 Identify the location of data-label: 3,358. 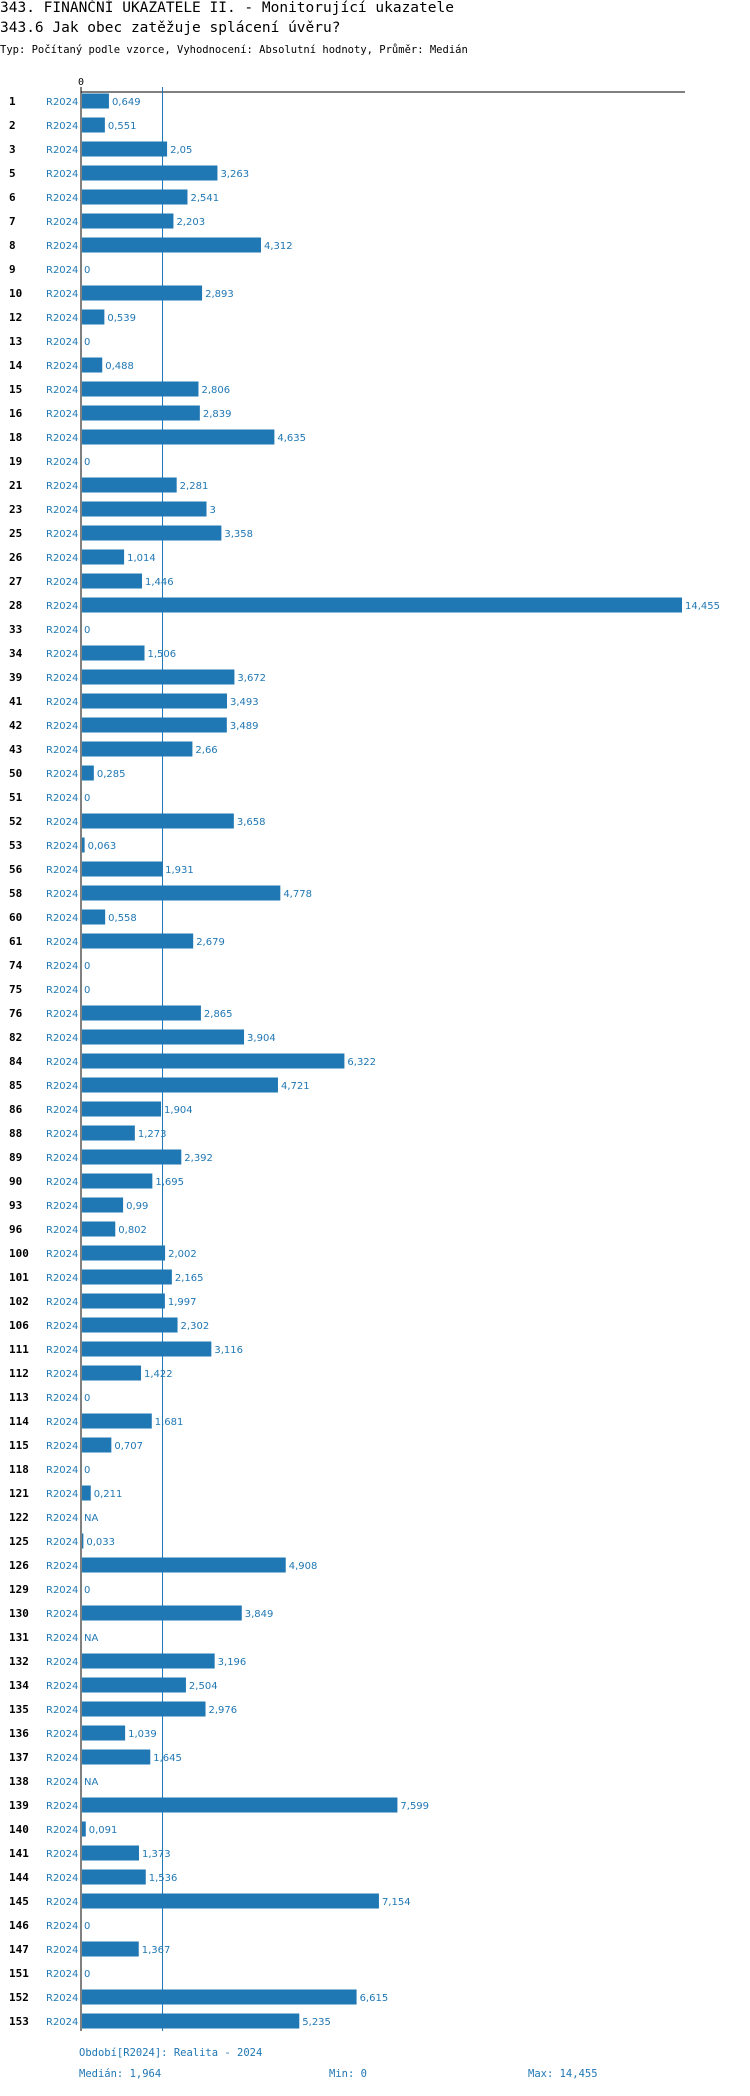
(238, 534).